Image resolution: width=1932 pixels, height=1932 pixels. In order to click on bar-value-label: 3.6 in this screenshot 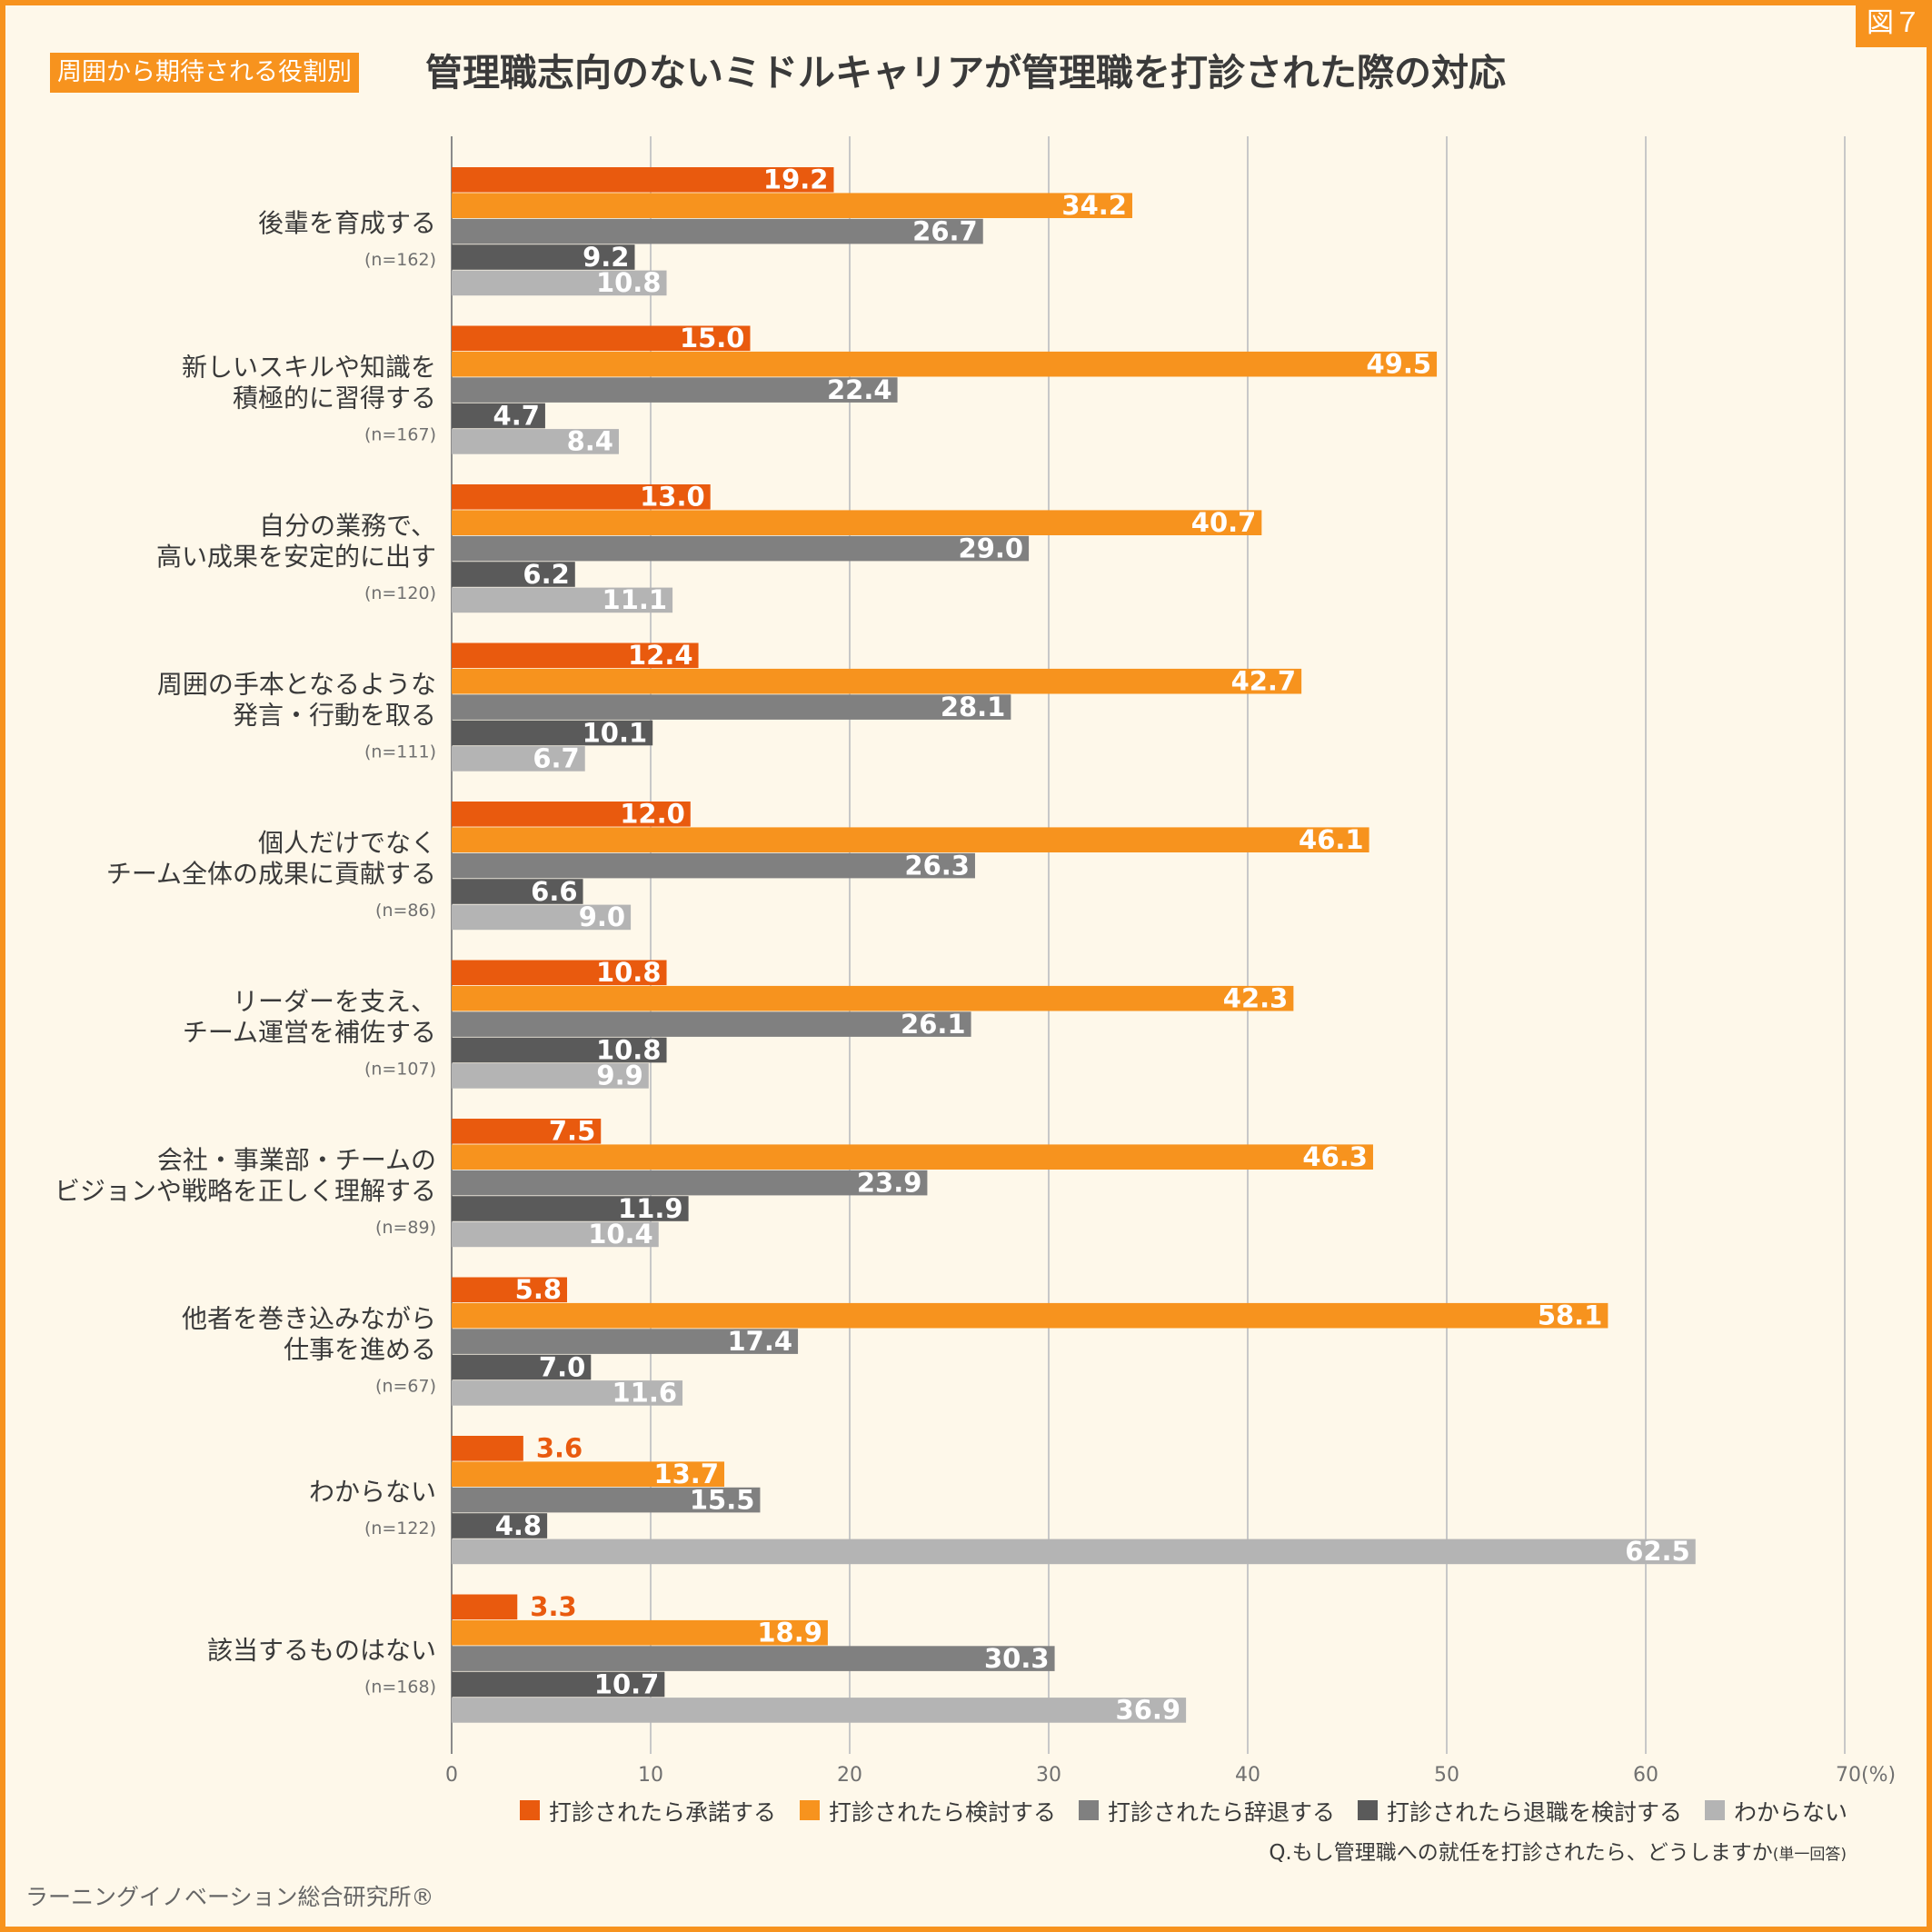, I will do `click(560, 1449)`.